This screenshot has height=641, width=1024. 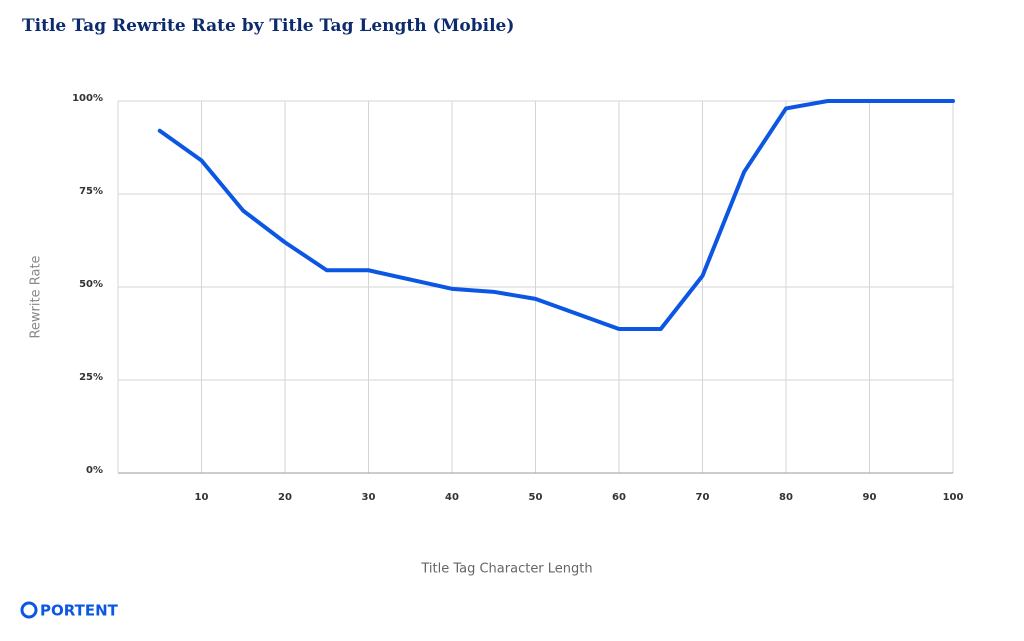 What do you see at coordinates (953, 497) in the screenshot?
I see `x-tick-label: 100` at bounding box center [953, 497].